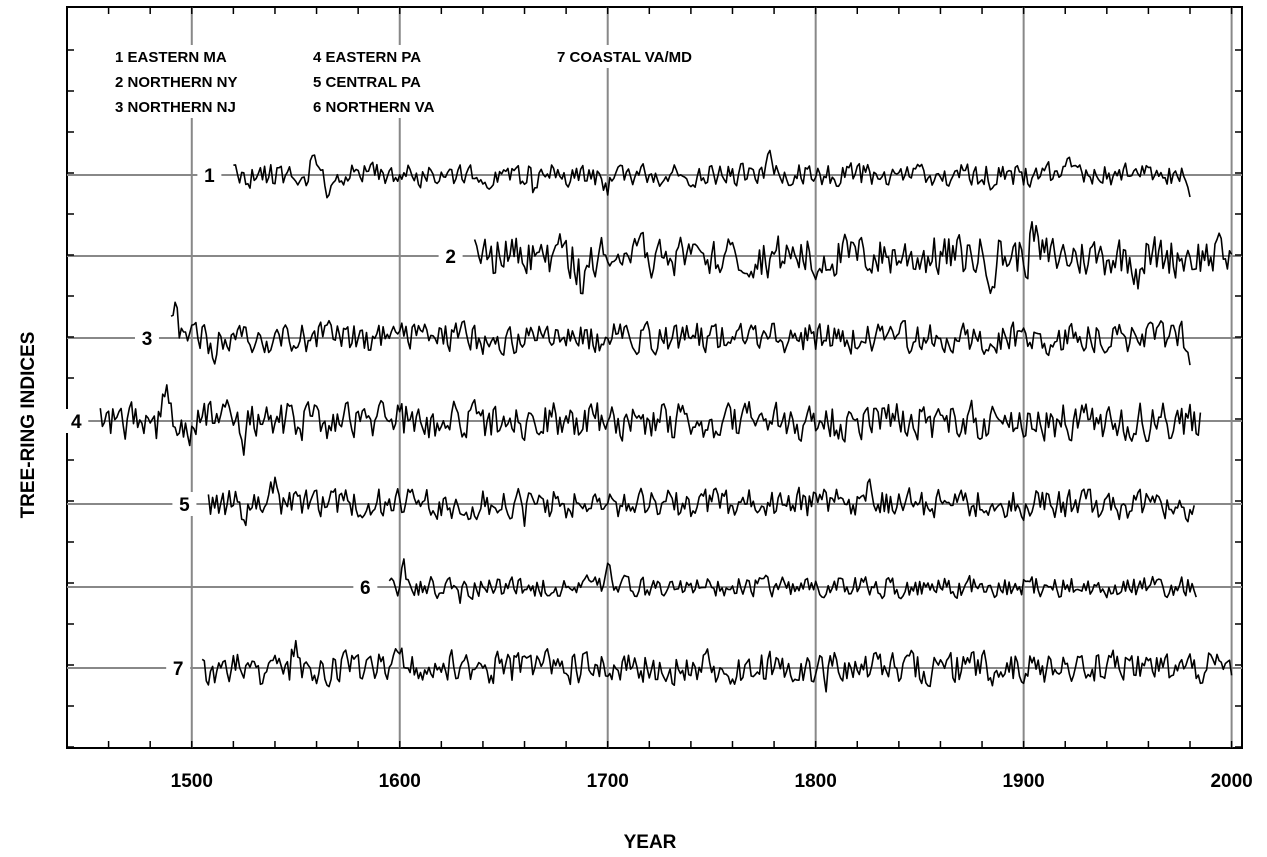 This screenshot has height=857, width=1267. Describe the element at coordinates (1023, 781) in the screenshot. I see `x-tick-label-1900: 1900` at that location.